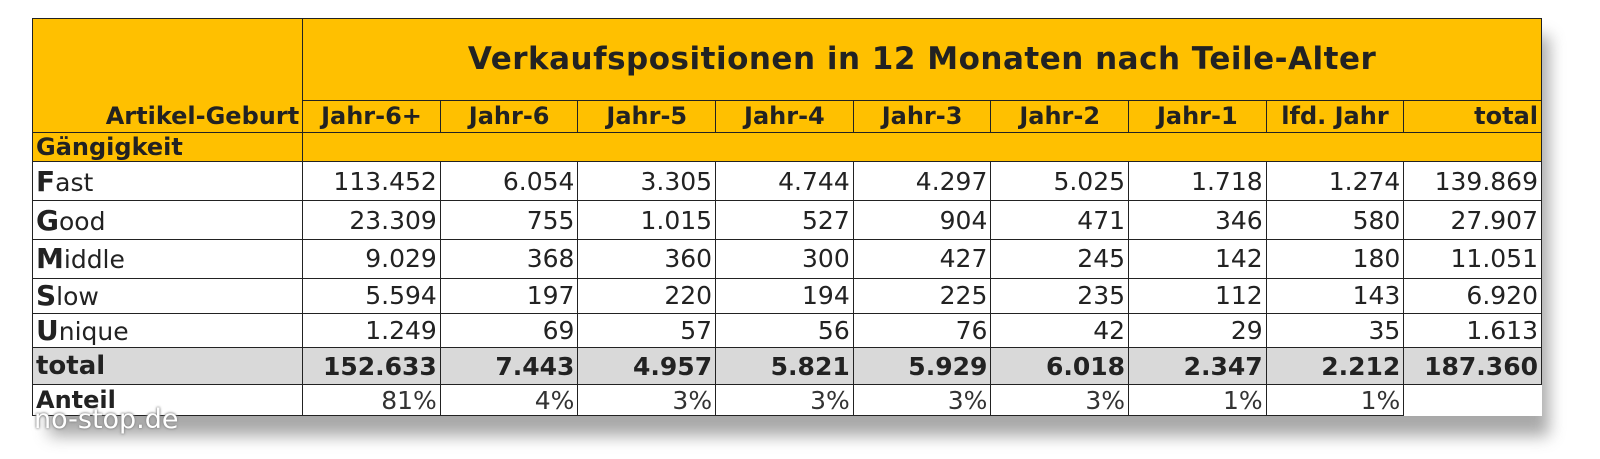 Image resolution: width=1600 pixels, height=459 pixels. What do you see at coordinates (509, 295) in the screenshot?
I see `table-cell: 197` at bounding box center [509, 295].